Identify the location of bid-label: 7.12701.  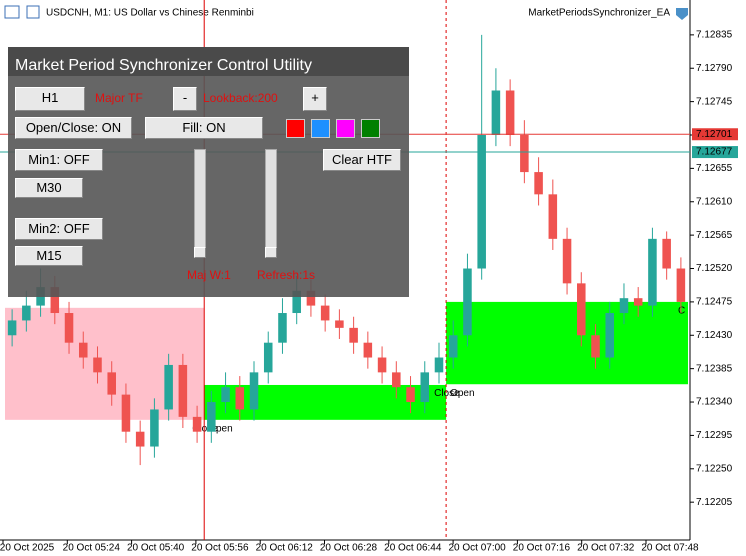
(714, 134).